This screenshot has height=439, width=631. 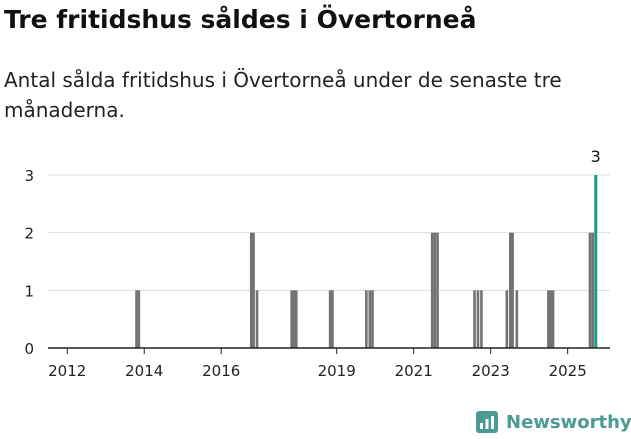 What do you see at coordinates (29, 349) in the screenshot?
I see `y-tick-label: 0` at bounding box center [29, 349].